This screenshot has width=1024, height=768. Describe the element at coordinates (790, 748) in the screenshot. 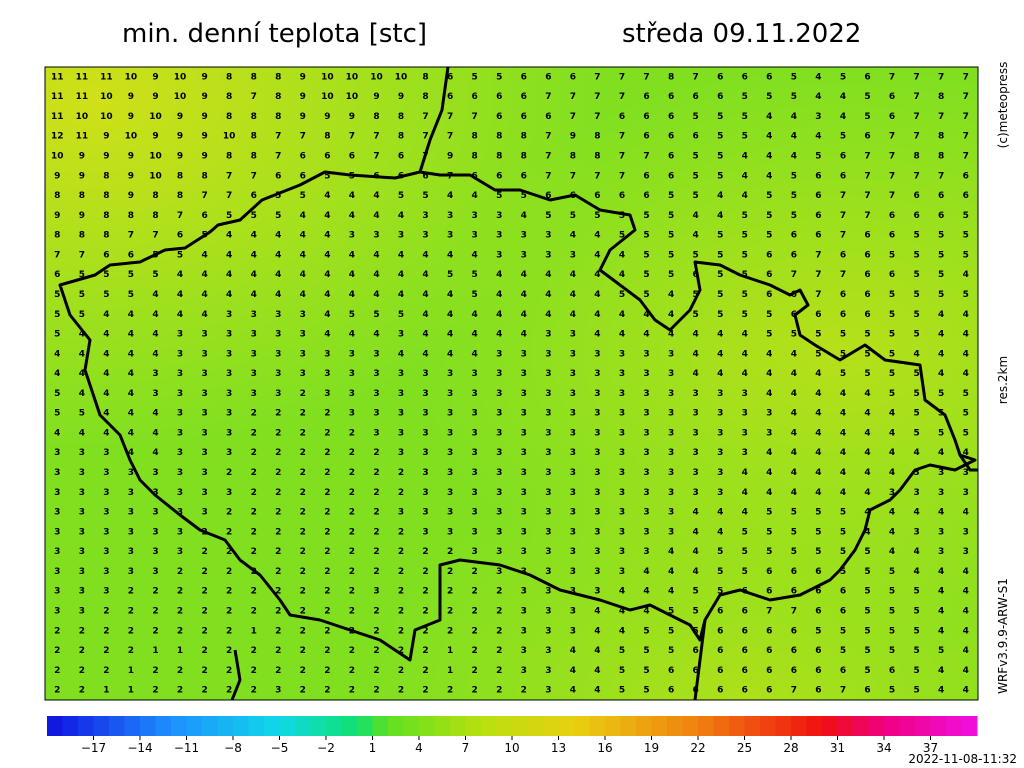

I see `colorbar-tick-label: 28` at that location.